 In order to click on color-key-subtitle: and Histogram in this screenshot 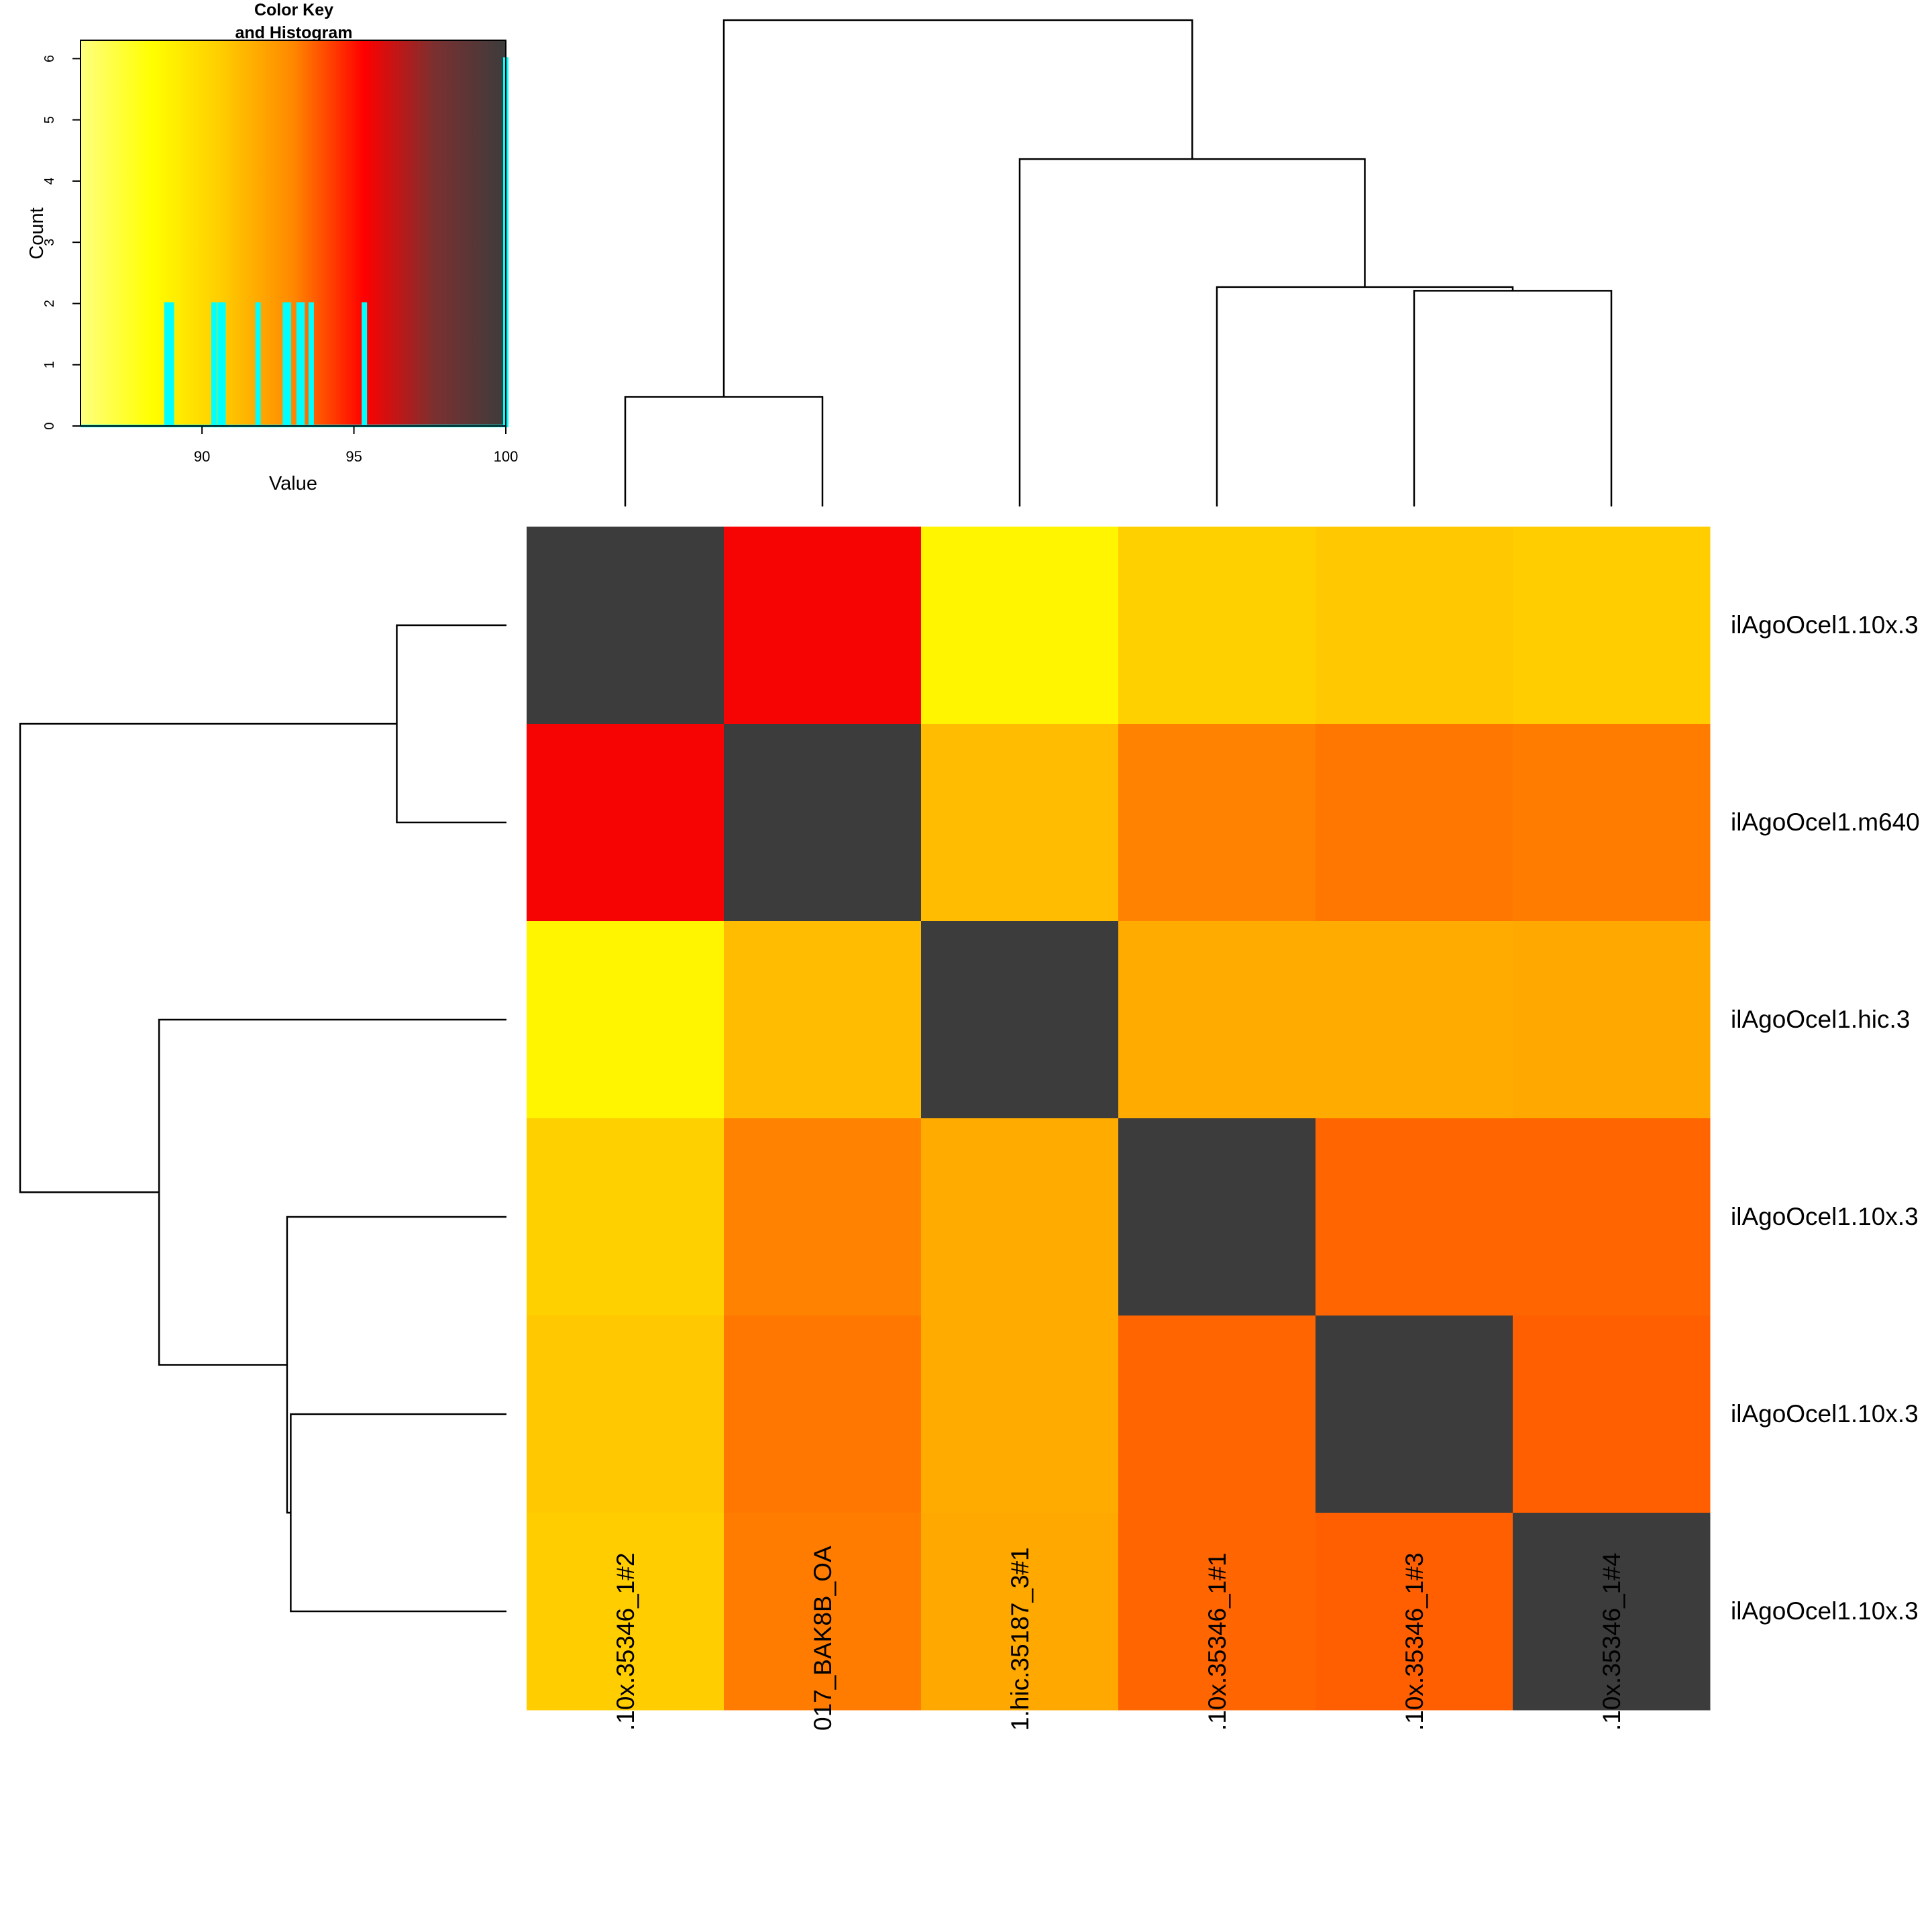, I will do `click(293, 32)`.